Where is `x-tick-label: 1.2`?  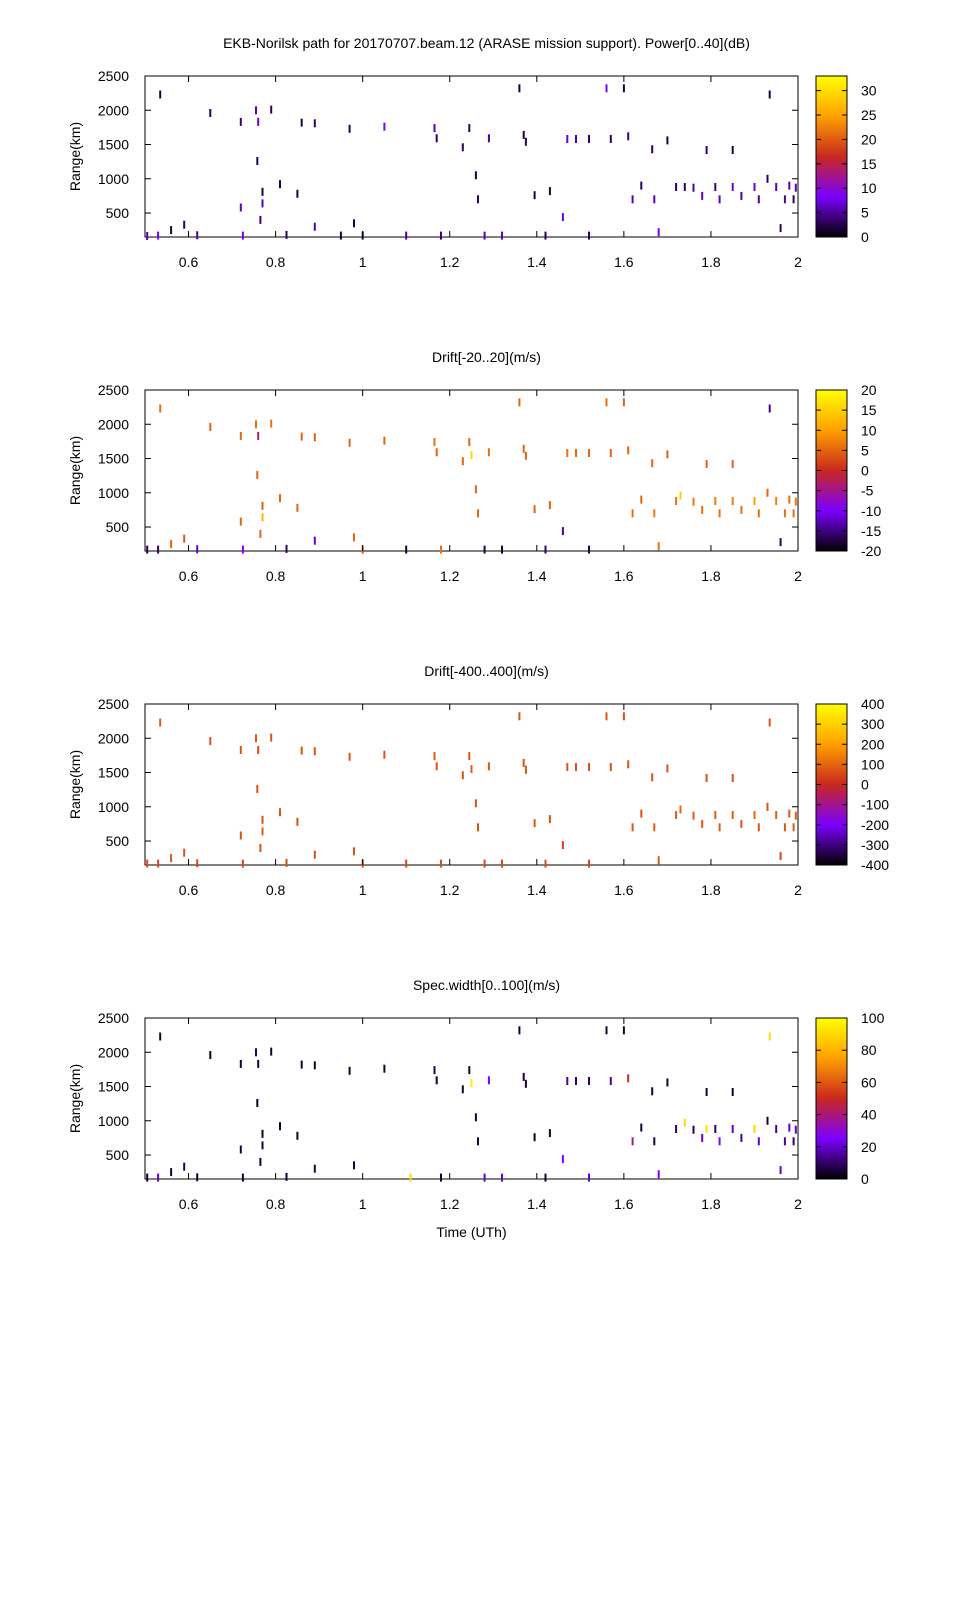
x-tick-label: 1.2 is located at coordinates (450, 1204).